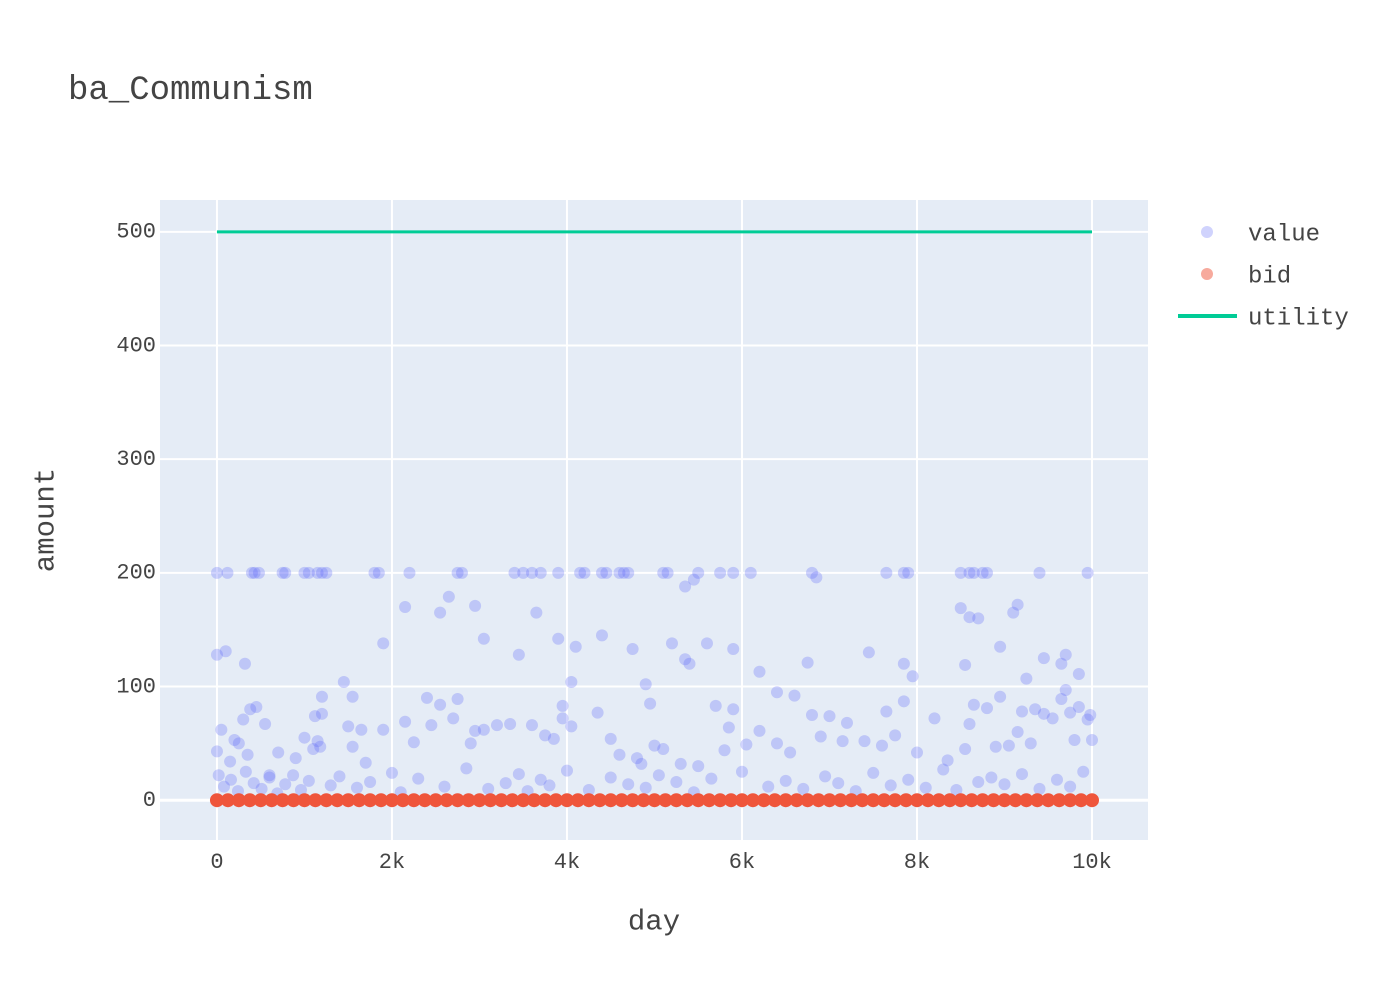 Image resolution: width=1400 pixels, height=1005 pixels. What do you see at coordinates (654, 922) in the screenshot?
I see `x-axis-title: day` at bounding box center [654, 922].